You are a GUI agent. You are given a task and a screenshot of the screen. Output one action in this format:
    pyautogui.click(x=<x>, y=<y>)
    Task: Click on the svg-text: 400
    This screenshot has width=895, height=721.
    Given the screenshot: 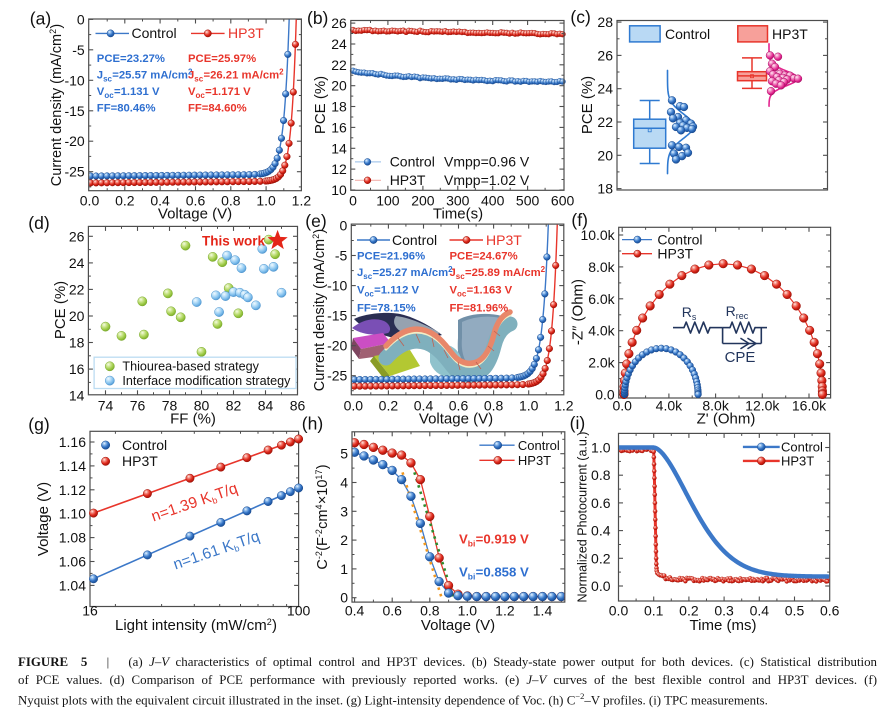 What is the action you would take?
    pyautogui.click(x=493, y=201)
    